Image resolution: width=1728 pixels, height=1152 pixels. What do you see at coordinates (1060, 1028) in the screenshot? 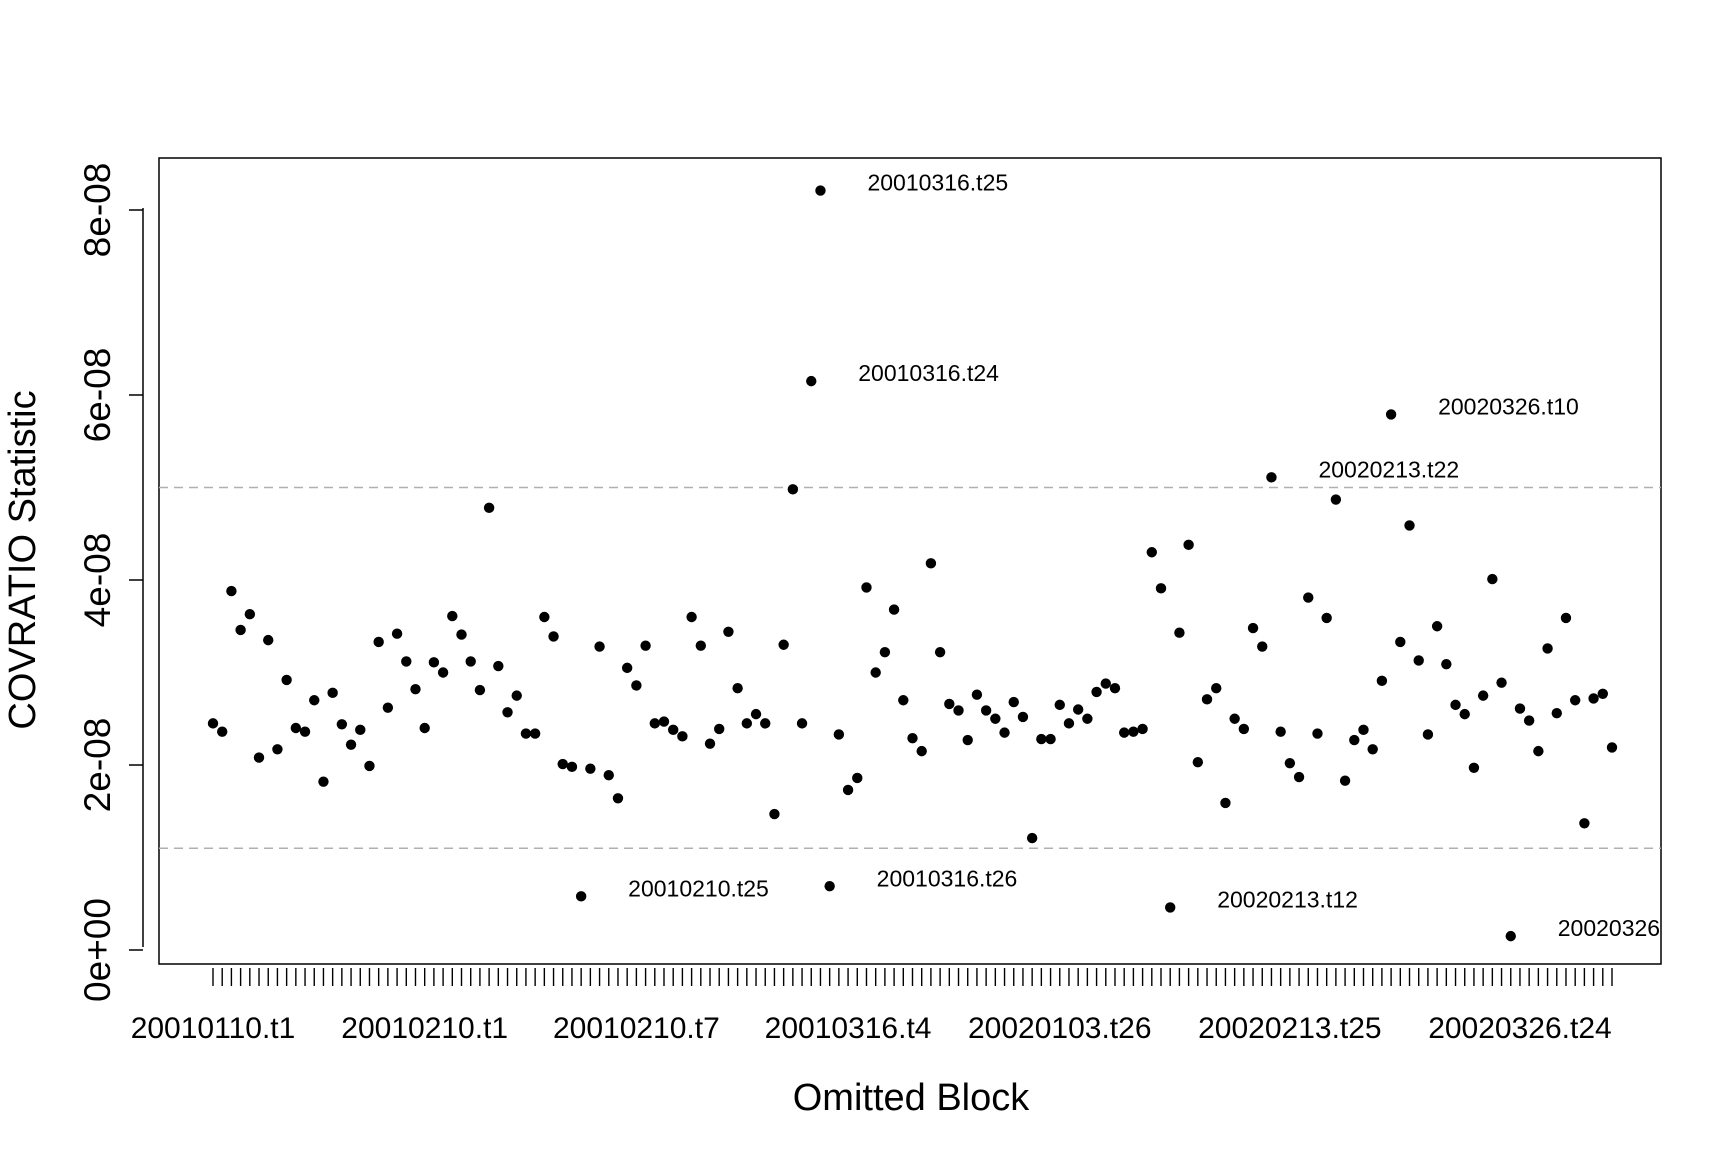
I see `x-tick-label: 20020103.t26` at bounding box center [1060, 1028].